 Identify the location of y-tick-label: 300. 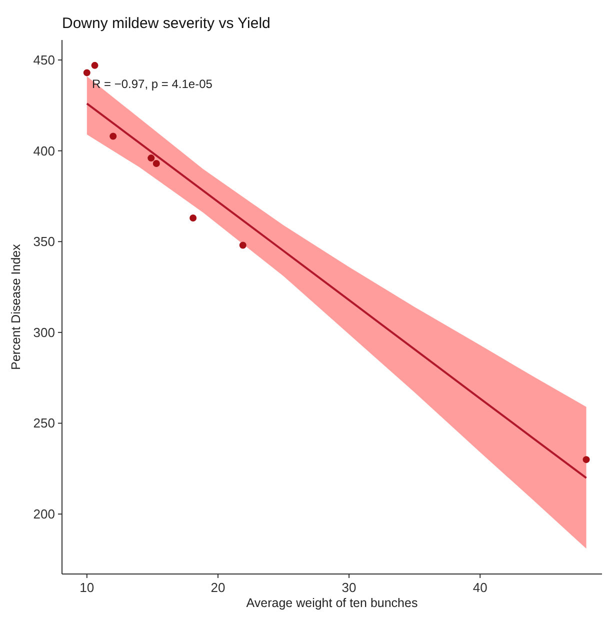
(44, 332).